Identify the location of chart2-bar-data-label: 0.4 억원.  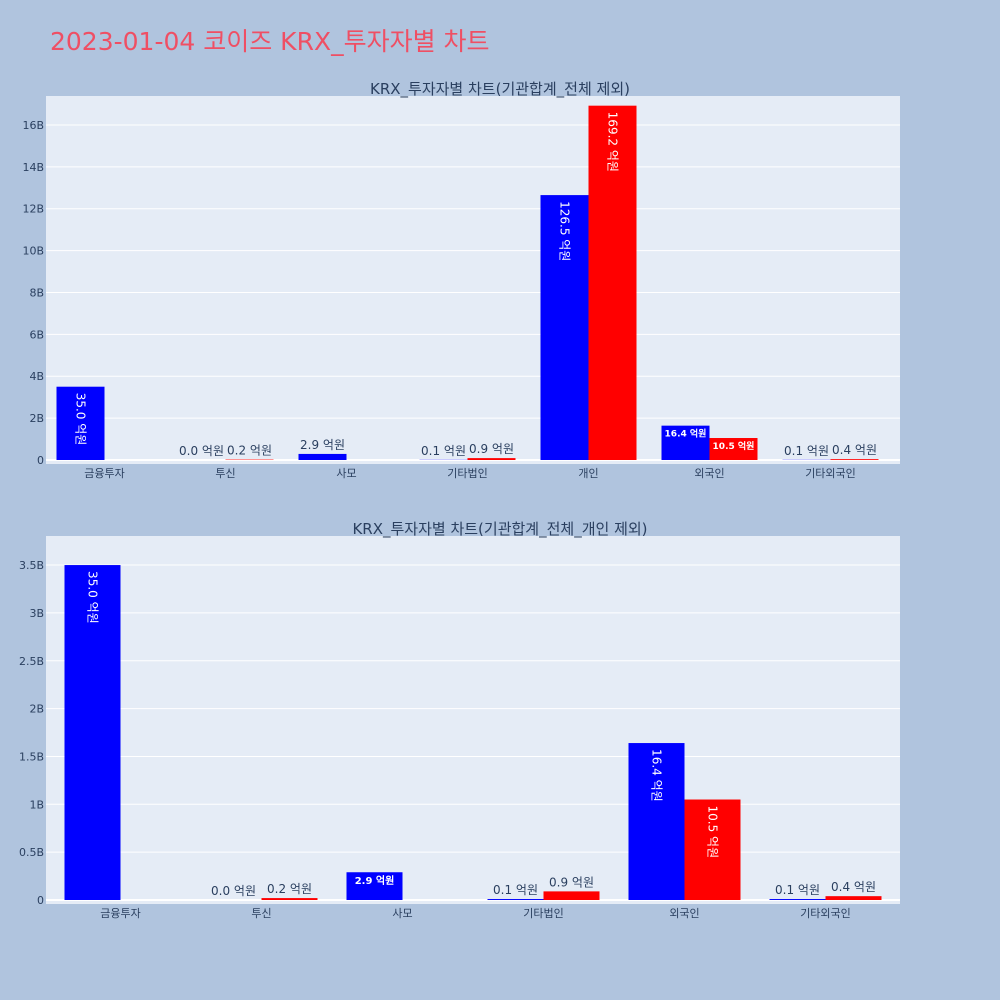
(853, 887).